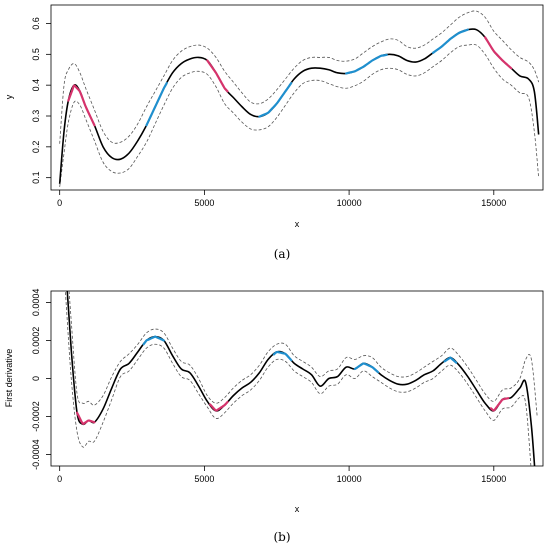  I want to click on panel-a-y-tick-label-5: 0.6, so click(36, 23).